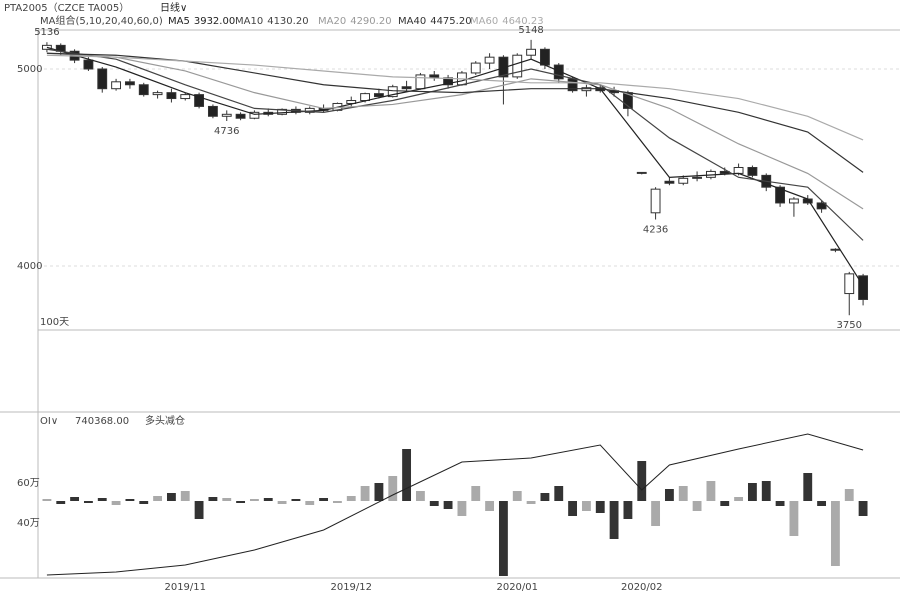 This screenshot has width=900, height=593. Describe the element at coordinates (101, 20) in the screenshot. I see `ma-legend-title: MA组合(5,10,20,40,60,0)` at that location.